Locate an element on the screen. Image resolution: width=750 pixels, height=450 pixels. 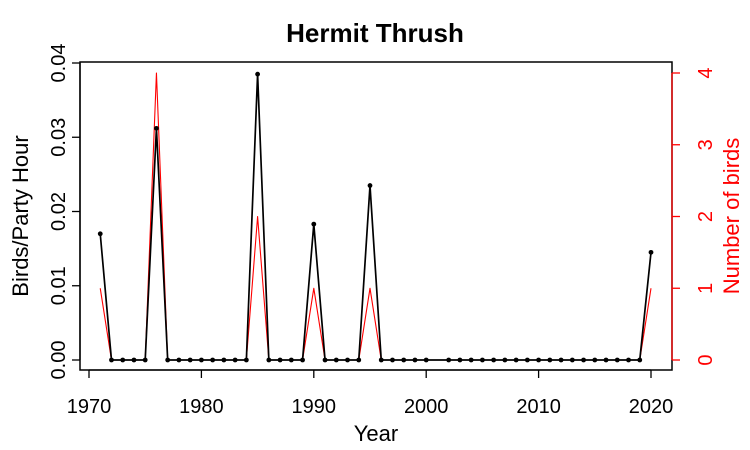
y-left-tick-label: 0.00 is located at coordinates (59, 360).